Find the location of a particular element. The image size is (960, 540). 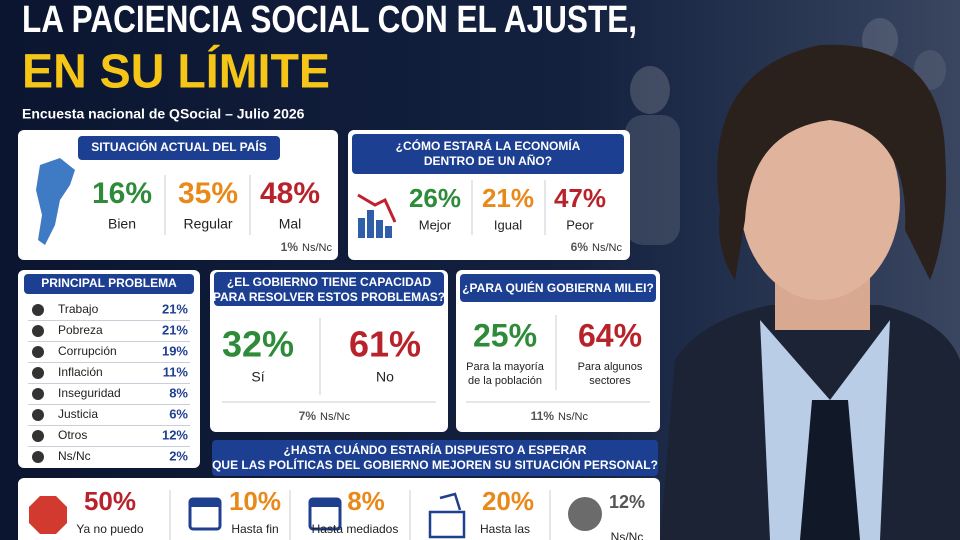

panel-title: PARA RESOLVER ESTOS PROBLEMAS? is located at coordinates (329, 297).